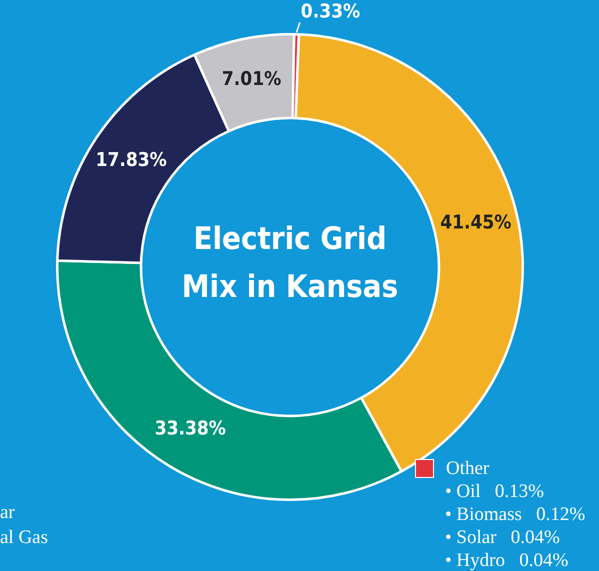 The image size is (599, 571). What do you see at coordinates (290, 263) in the screenshot?
I see `text: Electric Grid Mix in Kansas` at bounding box center [290, 263].